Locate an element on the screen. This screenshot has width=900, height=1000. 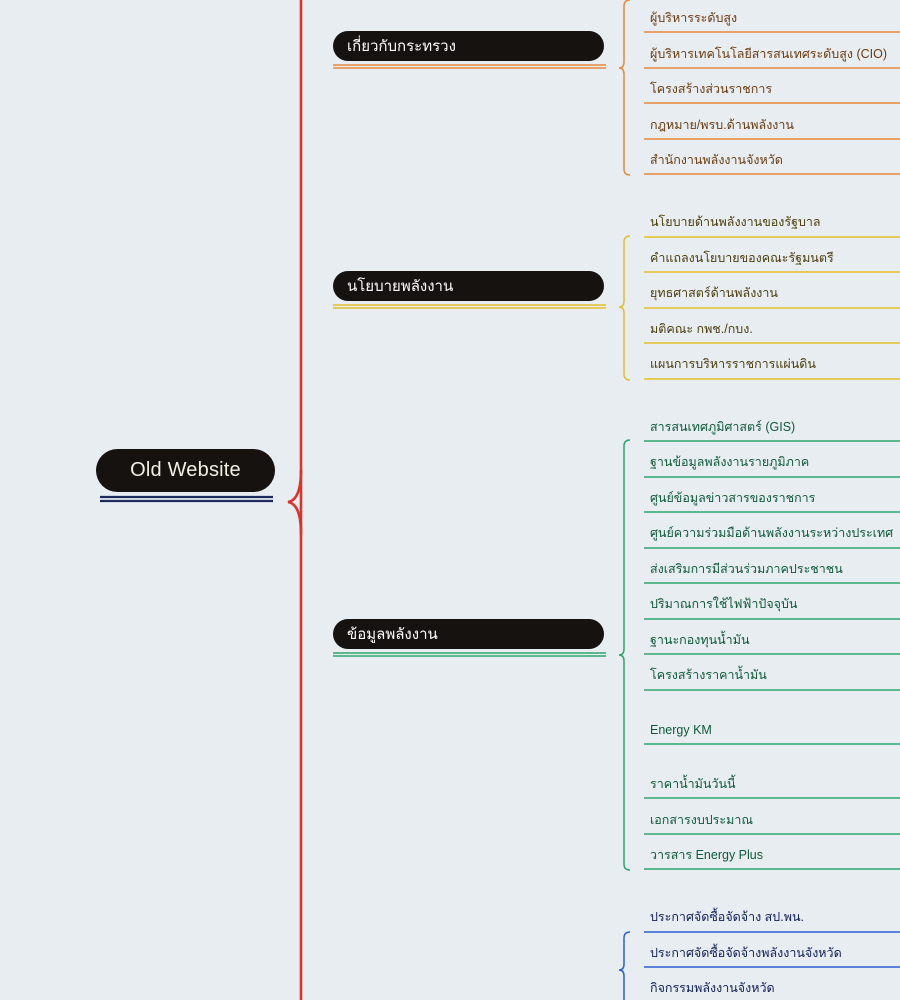
leaf-item: วารสาร Energy Plus is located at coordinates (706, 855).